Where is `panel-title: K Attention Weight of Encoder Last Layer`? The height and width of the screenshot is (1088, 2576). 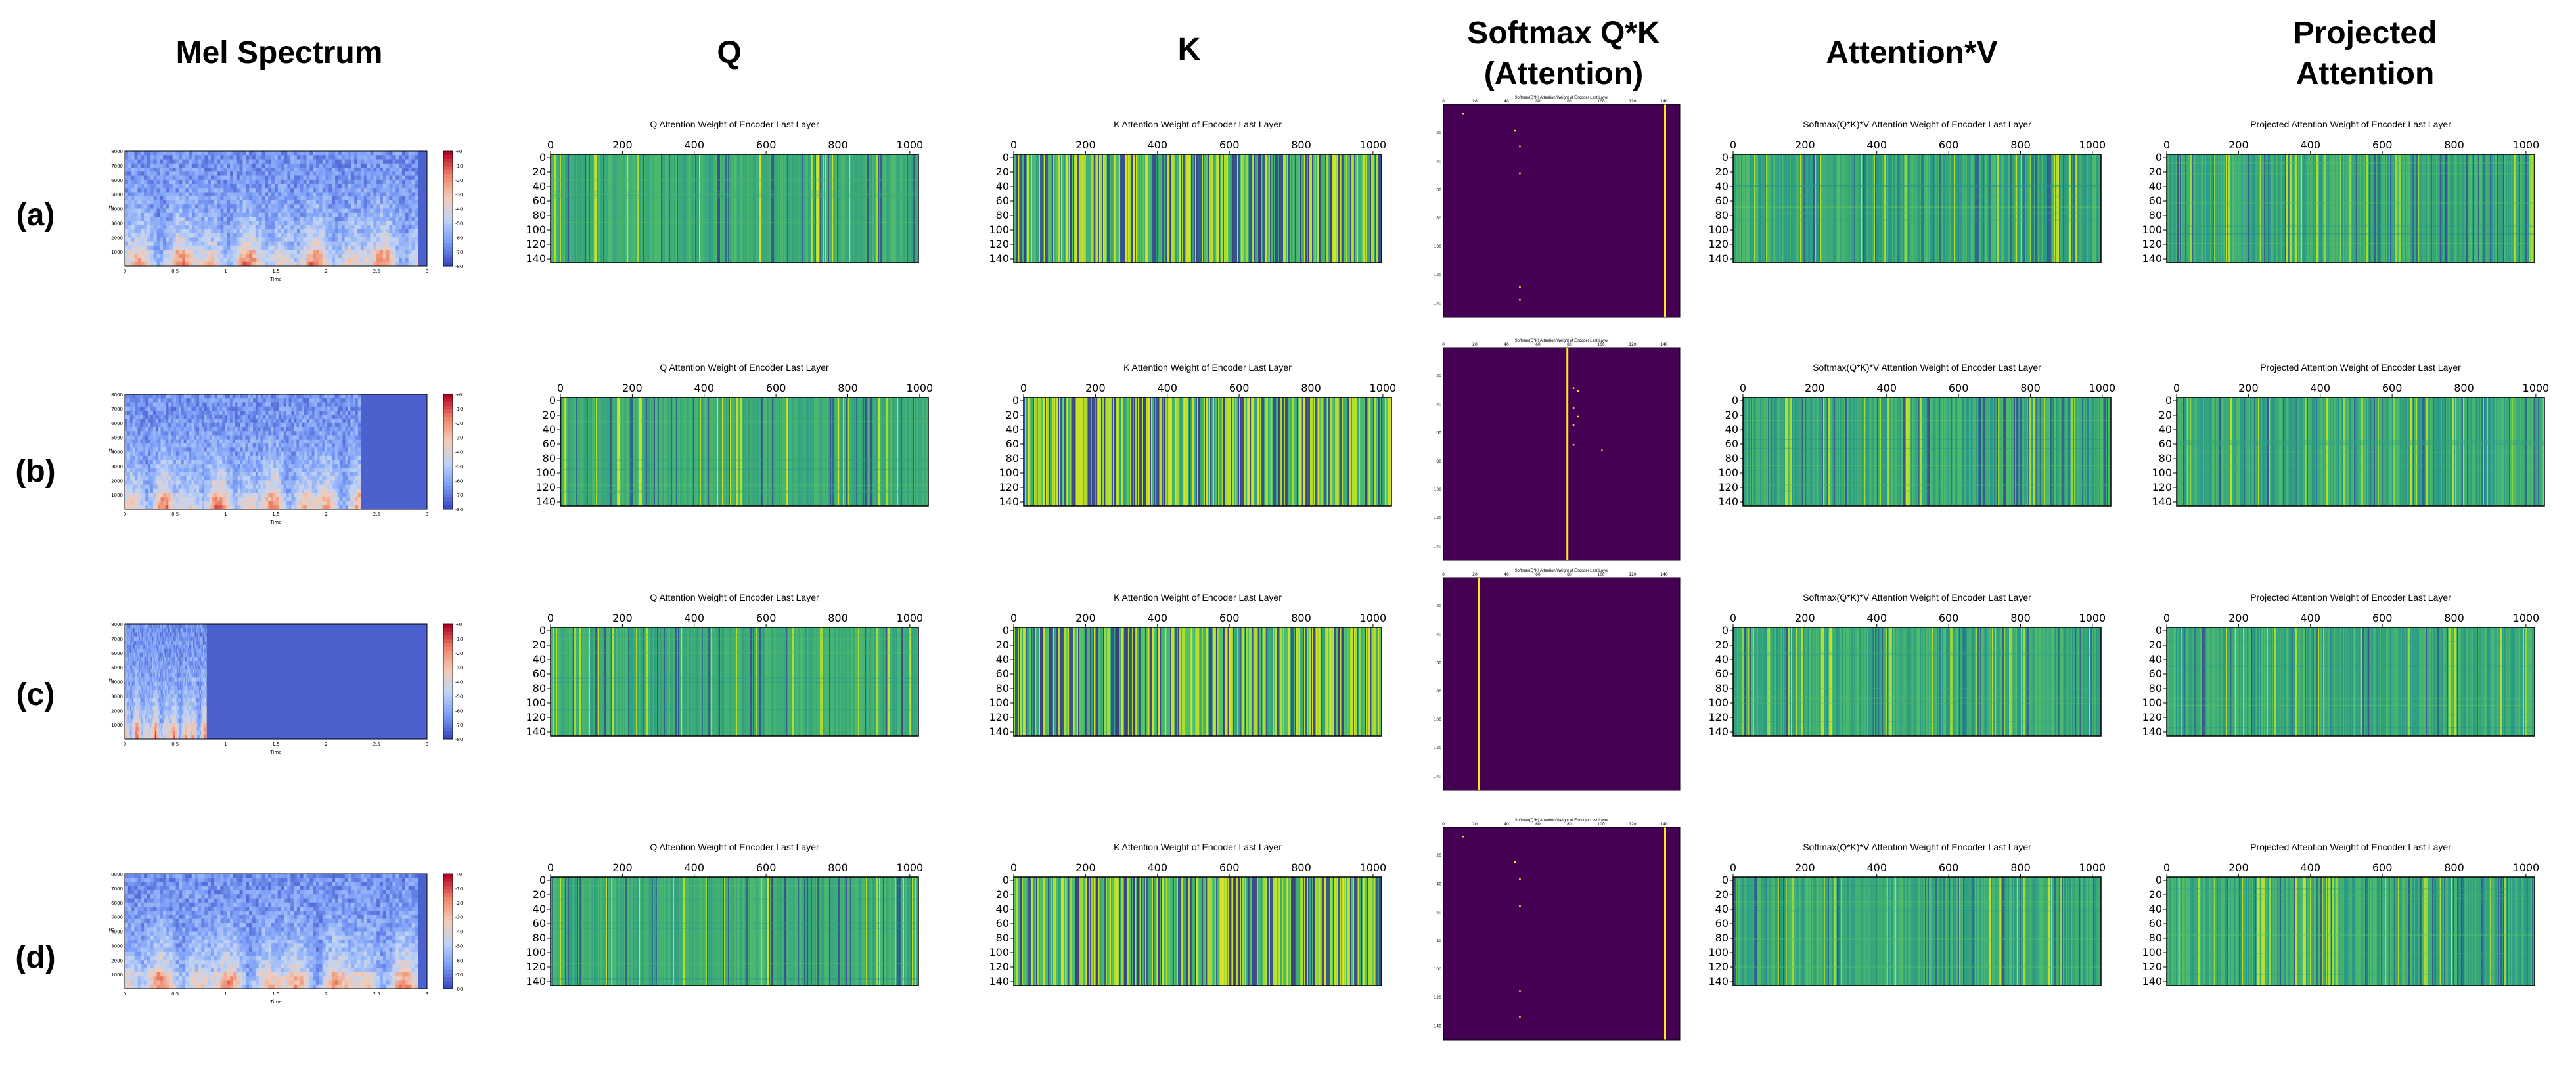
panel-title: K Attention Weight of Encoder Last Layer is located at coordinates (1198, 124).